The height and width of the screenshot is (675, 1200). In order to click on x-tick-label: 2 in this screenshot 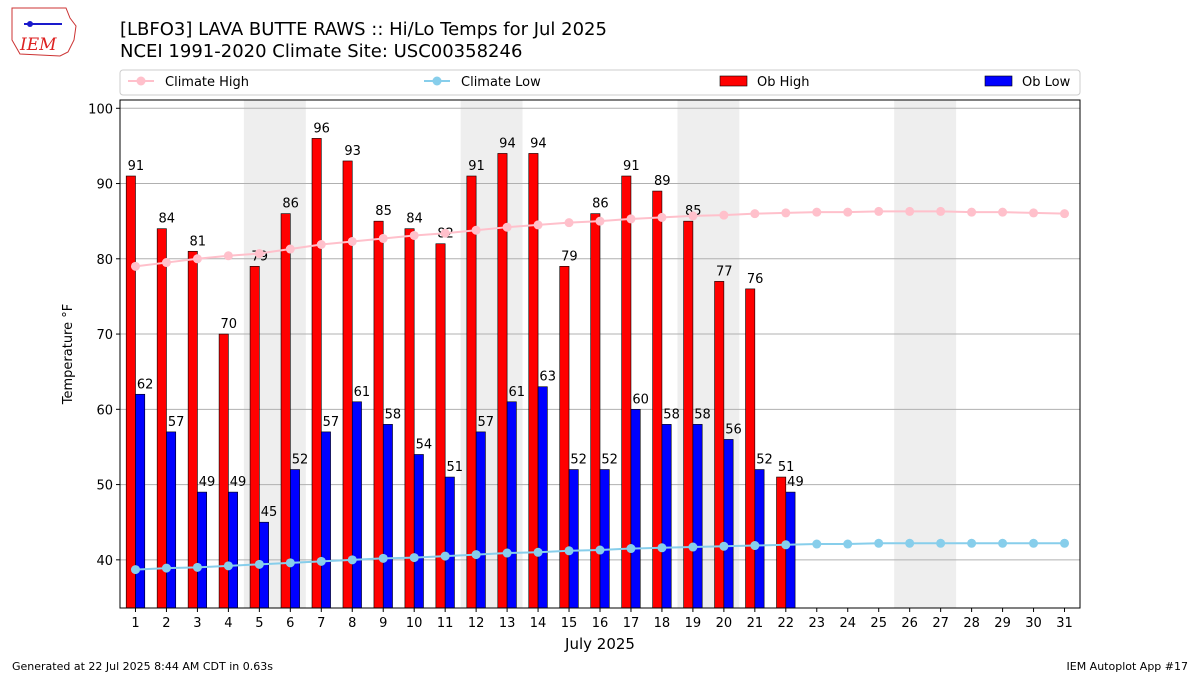, I will do `click(166, 623)`.